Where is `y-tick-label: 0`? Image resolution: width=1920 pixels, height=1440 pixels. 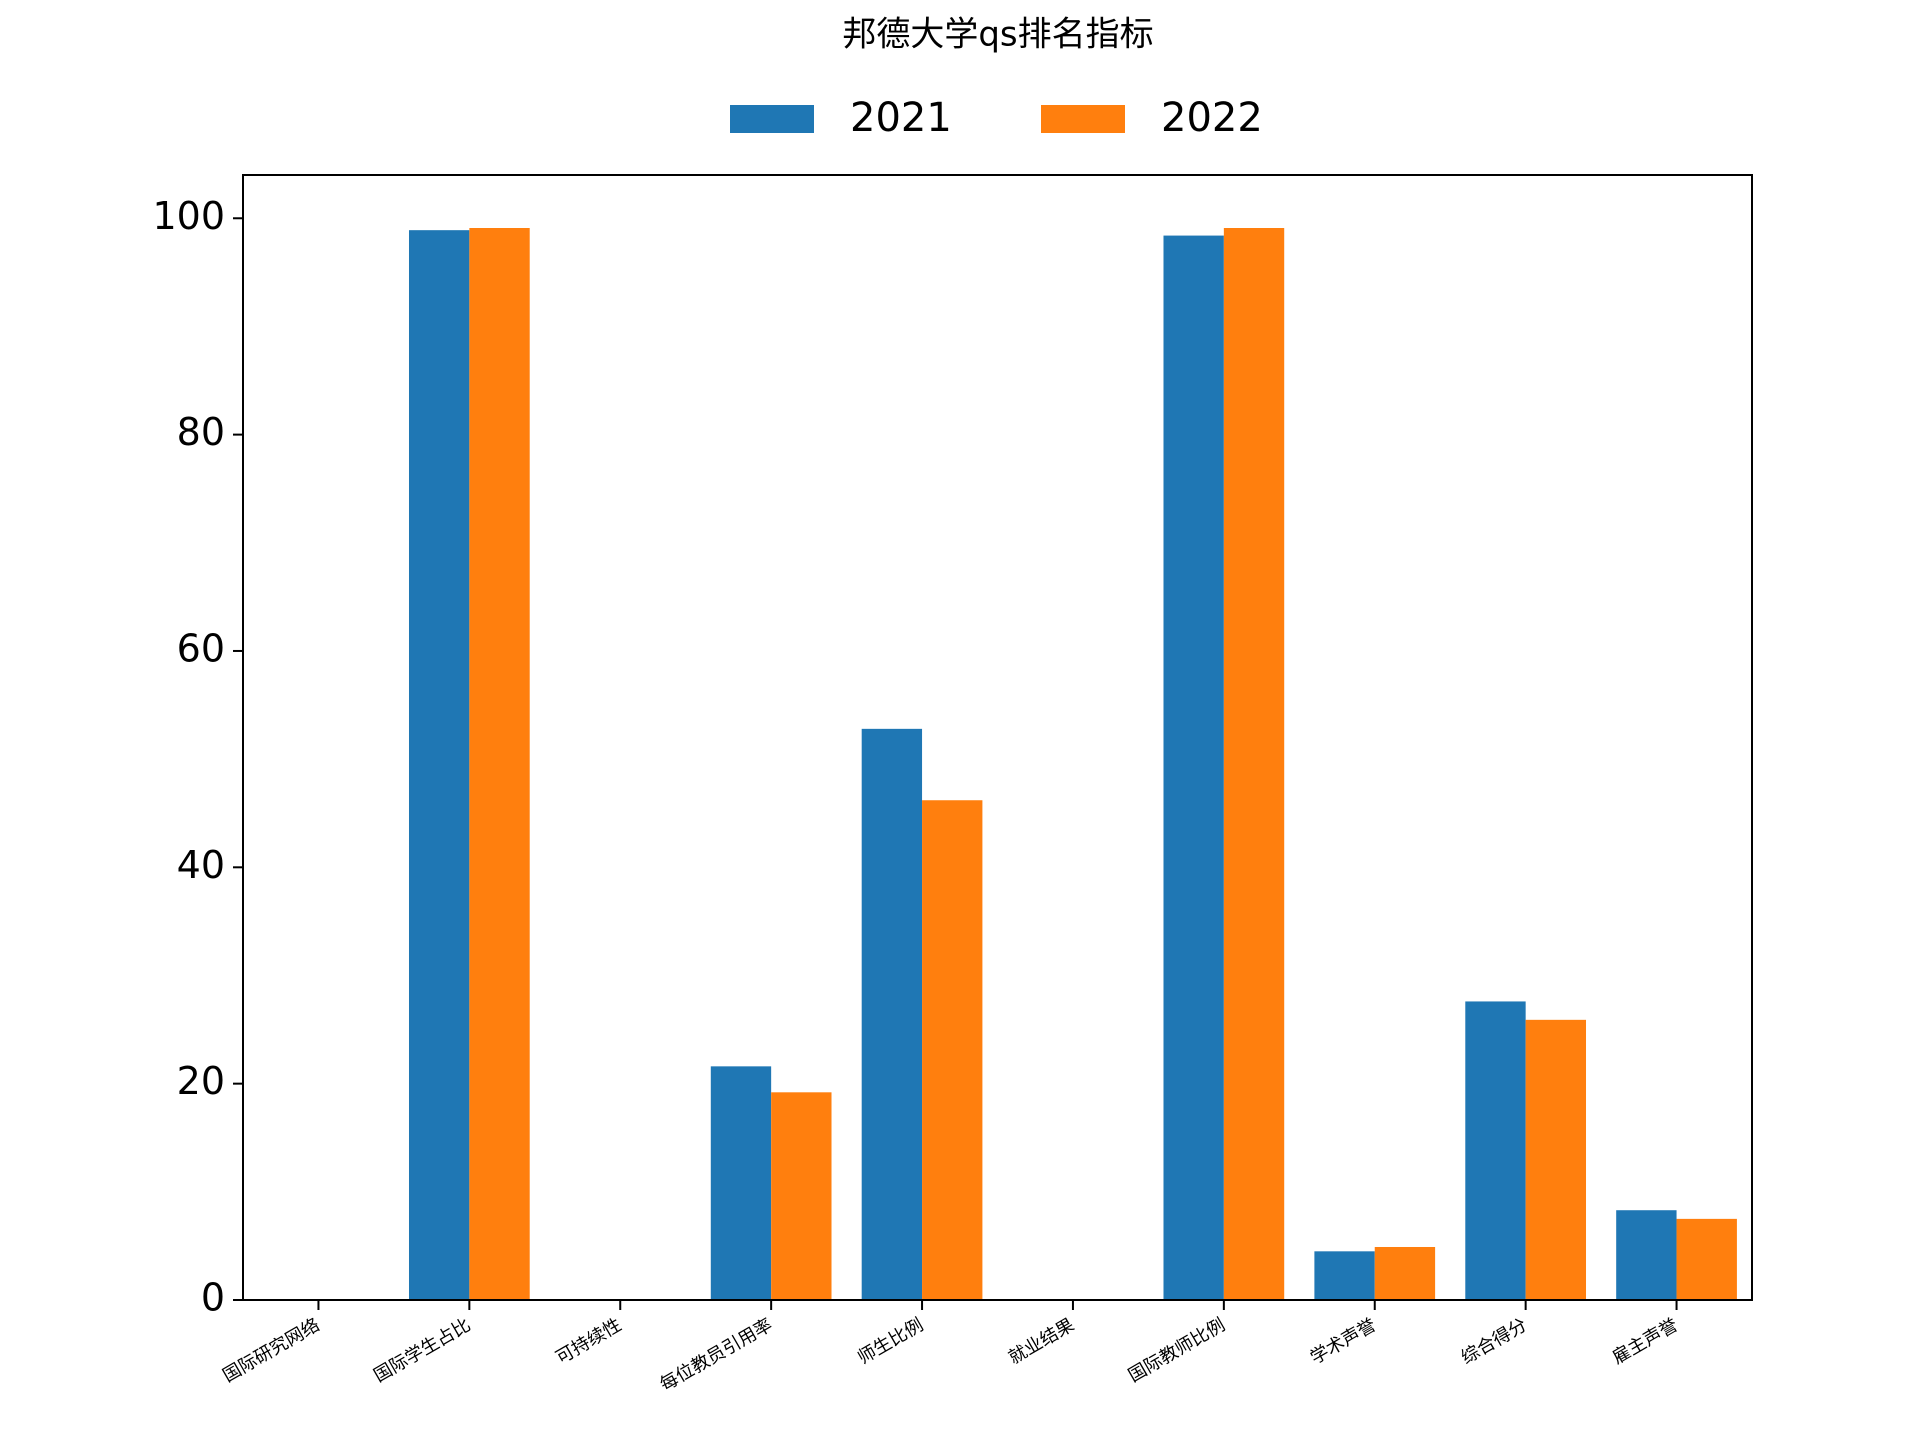 y-tick-label: 0 is located at coordinates (213, 1298).